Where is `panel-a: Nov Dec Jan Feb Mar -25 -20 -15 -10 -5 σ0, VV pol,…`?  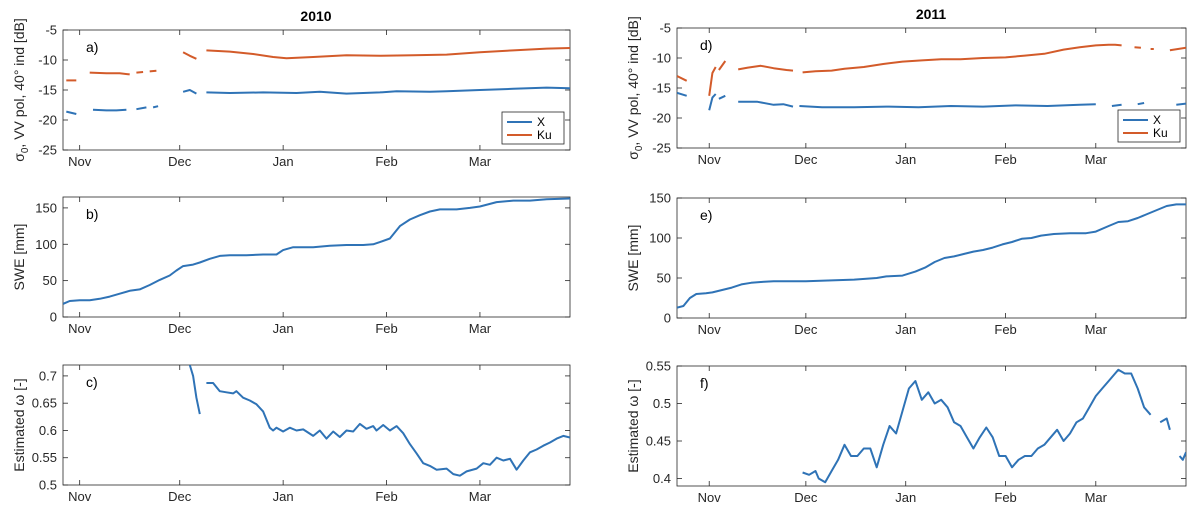
panel-a: Nov Dec Jan Feb Mar -25 -20 -15 -10 -5 σ0, VV pol,… is located at coordinates (291, 93).